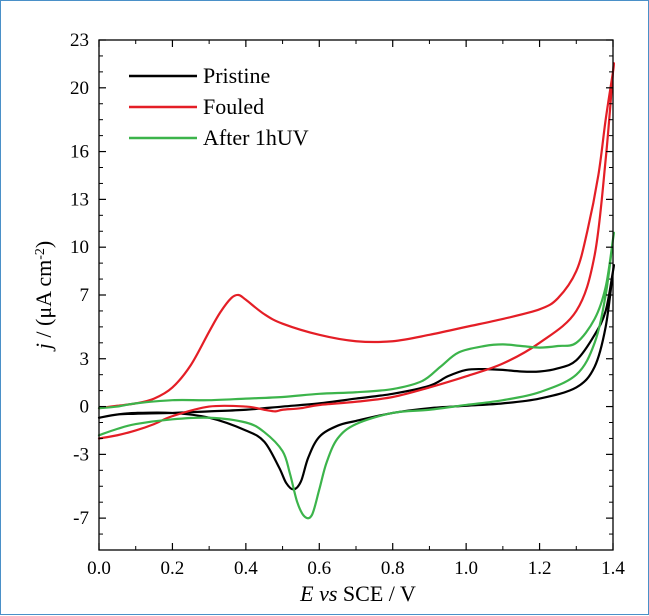  Describe the element at coordinates (85, 359) in the screenshot. I see `y-tick-label: 3` at that location.